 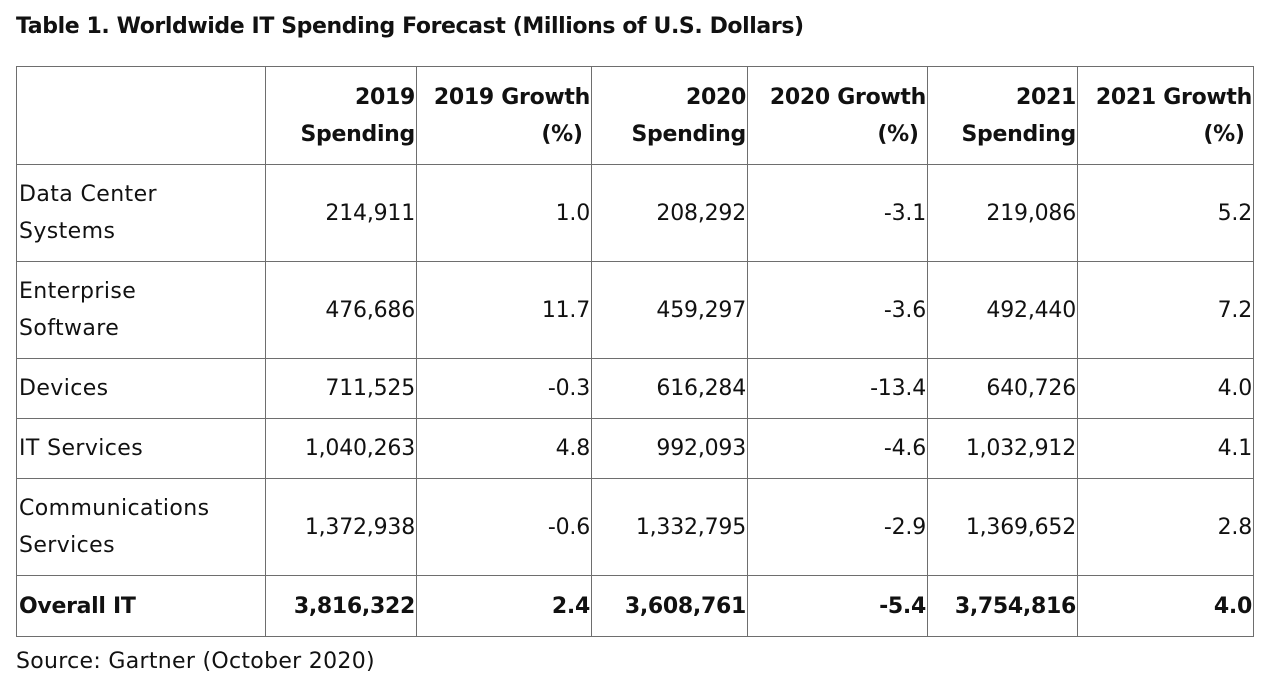 What do you see at coordinates (141, 527) in the screenshot?
I see `row-label: Communications Services` at bounding box center [141, 527].